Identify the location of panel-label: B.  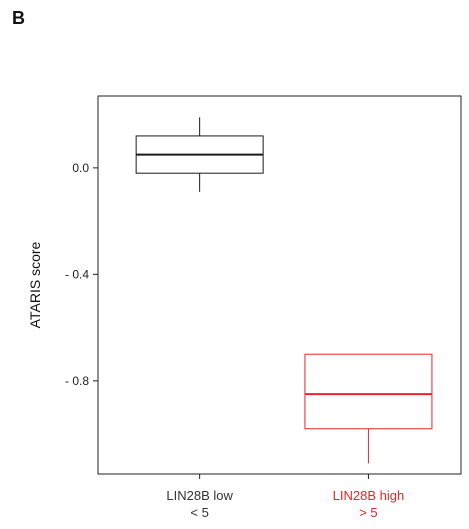
(18, 18).